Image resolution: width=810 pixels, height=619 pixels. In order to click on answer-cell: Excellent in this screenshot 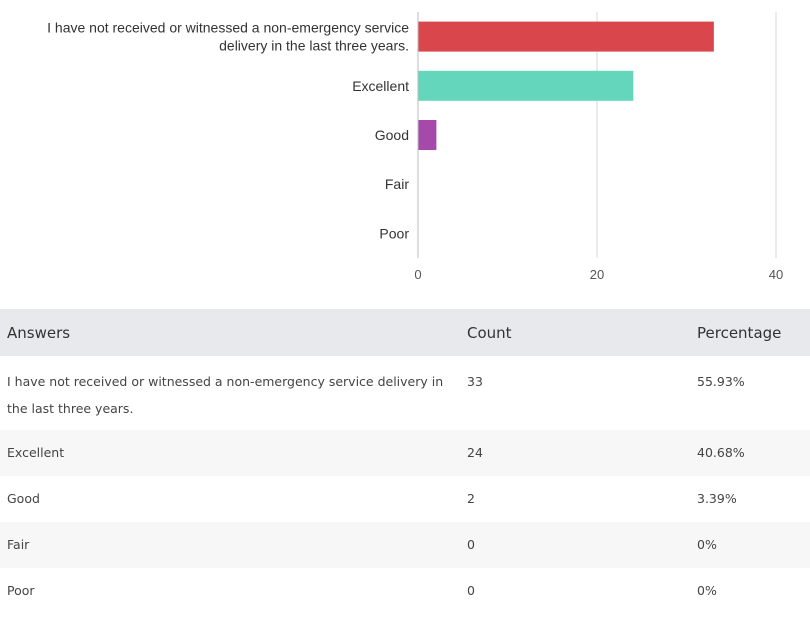, I will do `click(230, 453)`.